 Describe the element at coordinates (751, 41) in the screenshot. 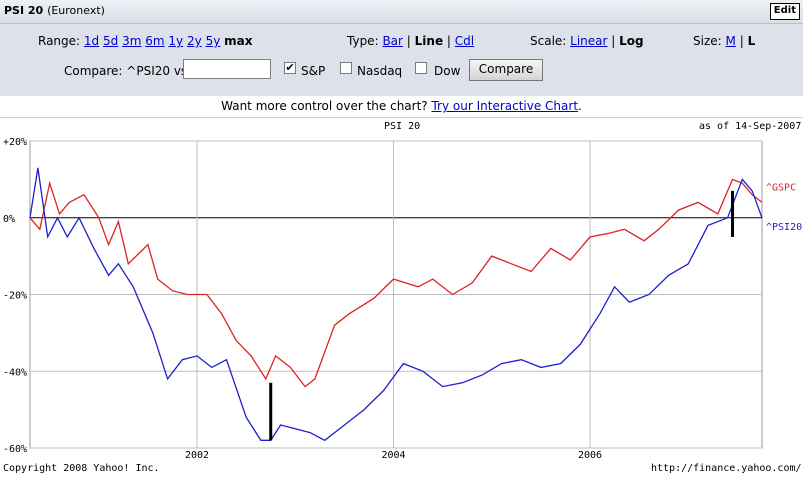

I see `size-option-1: L` at that location.